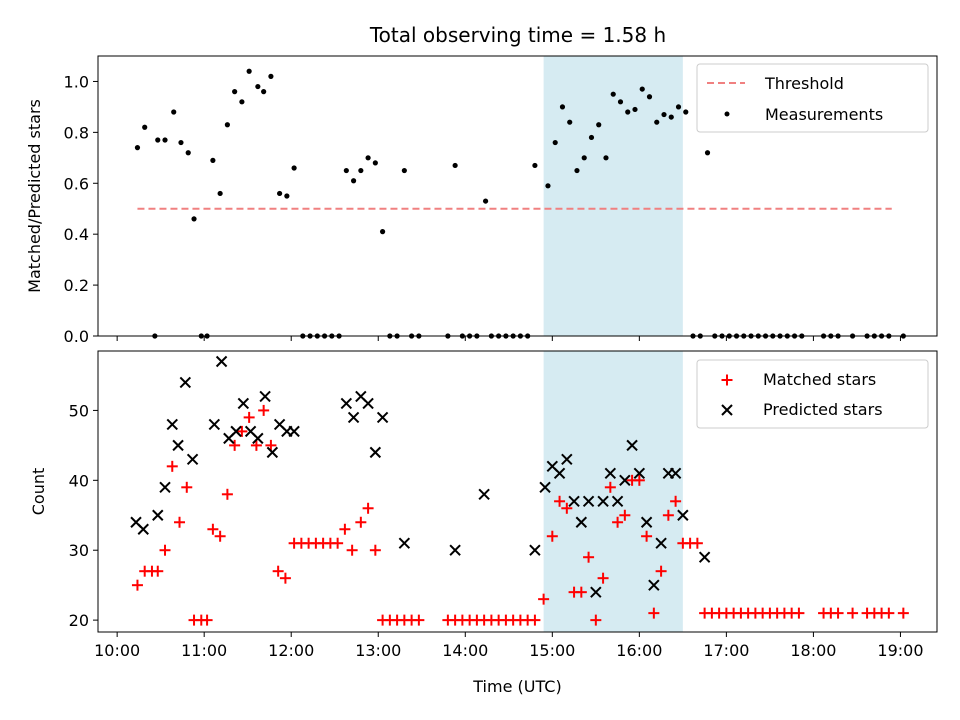  I want to click on x-tick-label: 12:00, so click(291, 650).